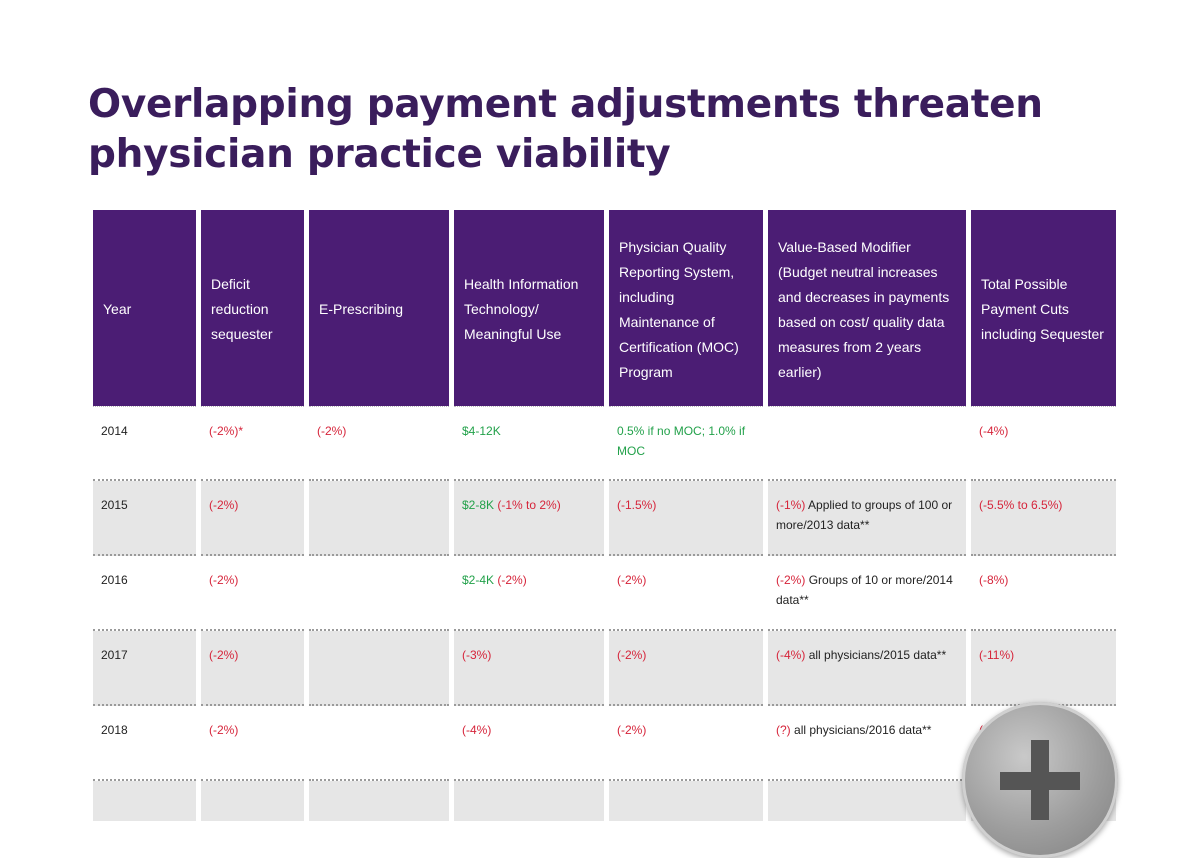  What do you see at coordinates (252, 308) in the screenshot?
I see `header-sequester: Deficit reduction sequester` at bounding box center [252, 308].